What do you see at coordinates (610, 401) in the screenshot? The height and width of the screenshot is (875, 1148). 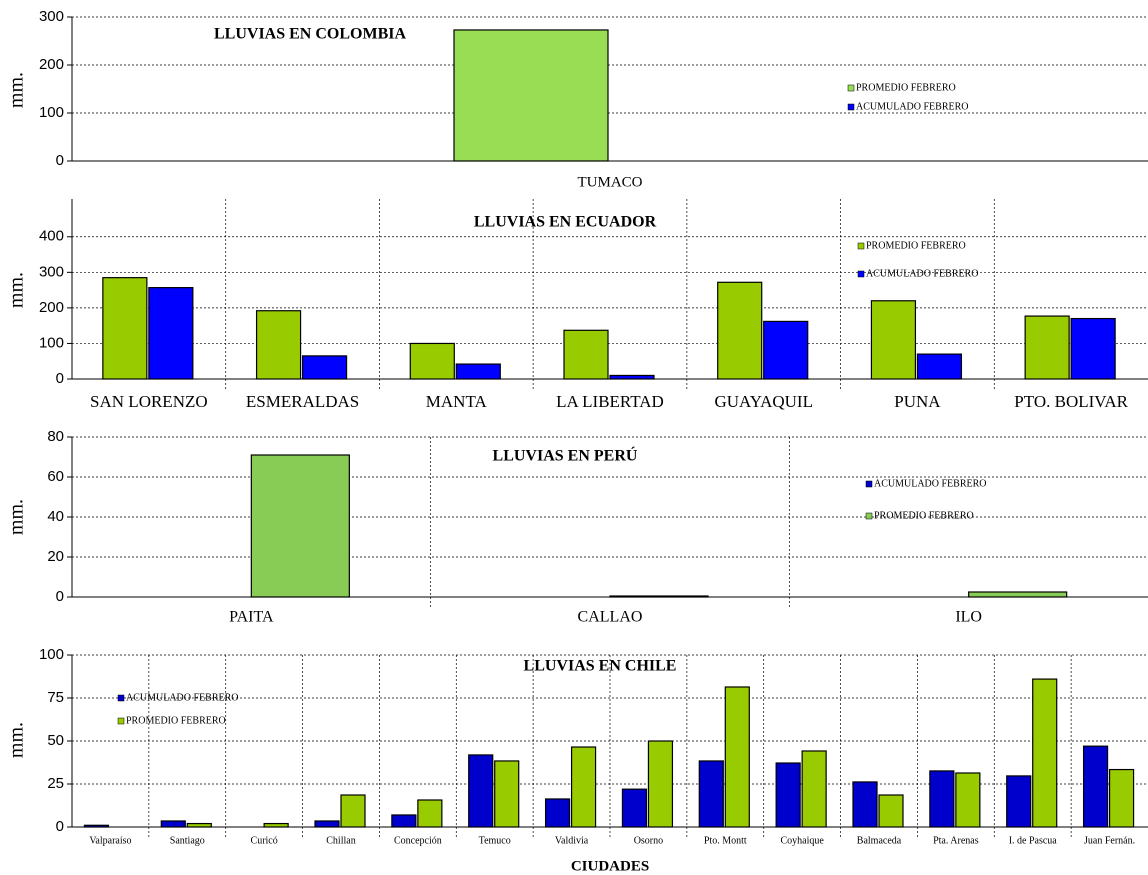 I see `x-tick-label: LA LIBERTAD` at bounding box center [610, 401].